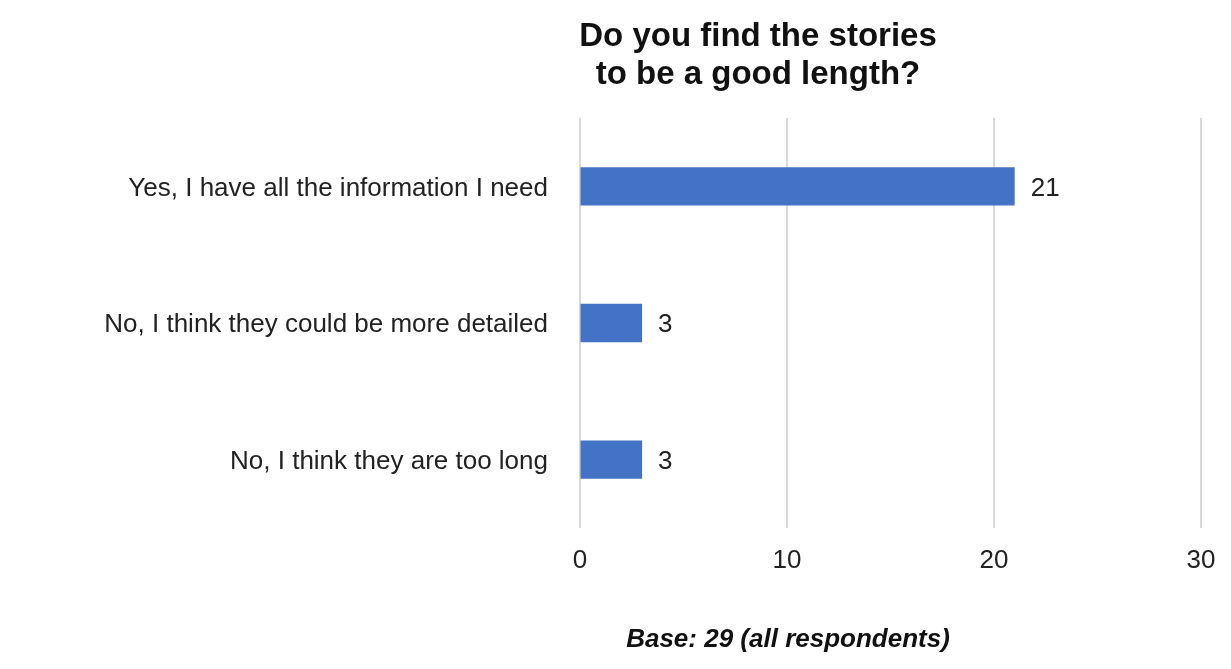 This screenshot has width=1231, height=669. Describe the element at coordinates (580, 559) in the screenshot. I see `x-tick-label: 0` at that location.